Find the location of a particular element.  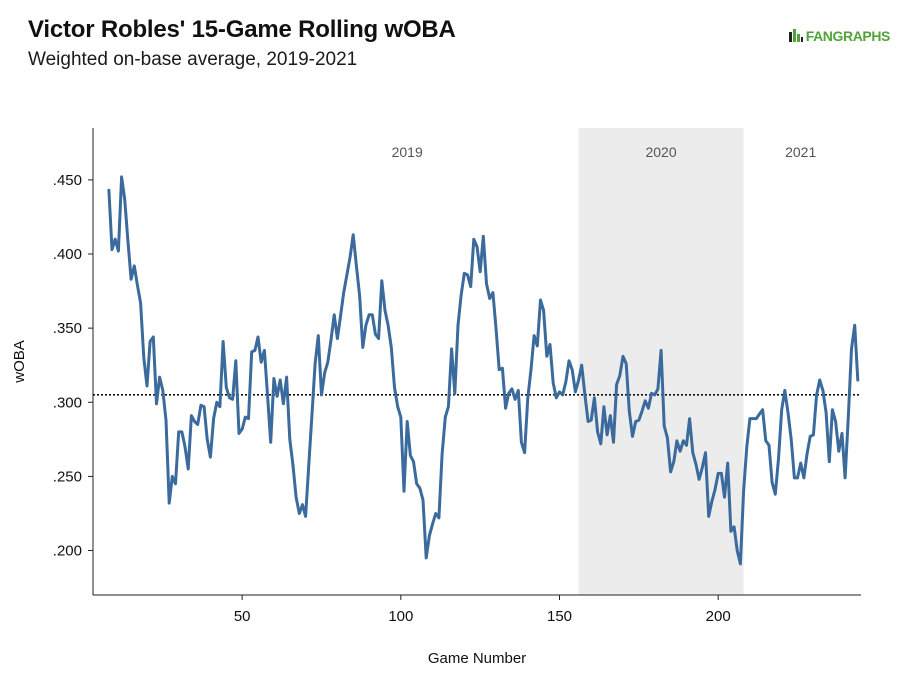

y-tick-label: .450 is located at coordinates (67, 180).